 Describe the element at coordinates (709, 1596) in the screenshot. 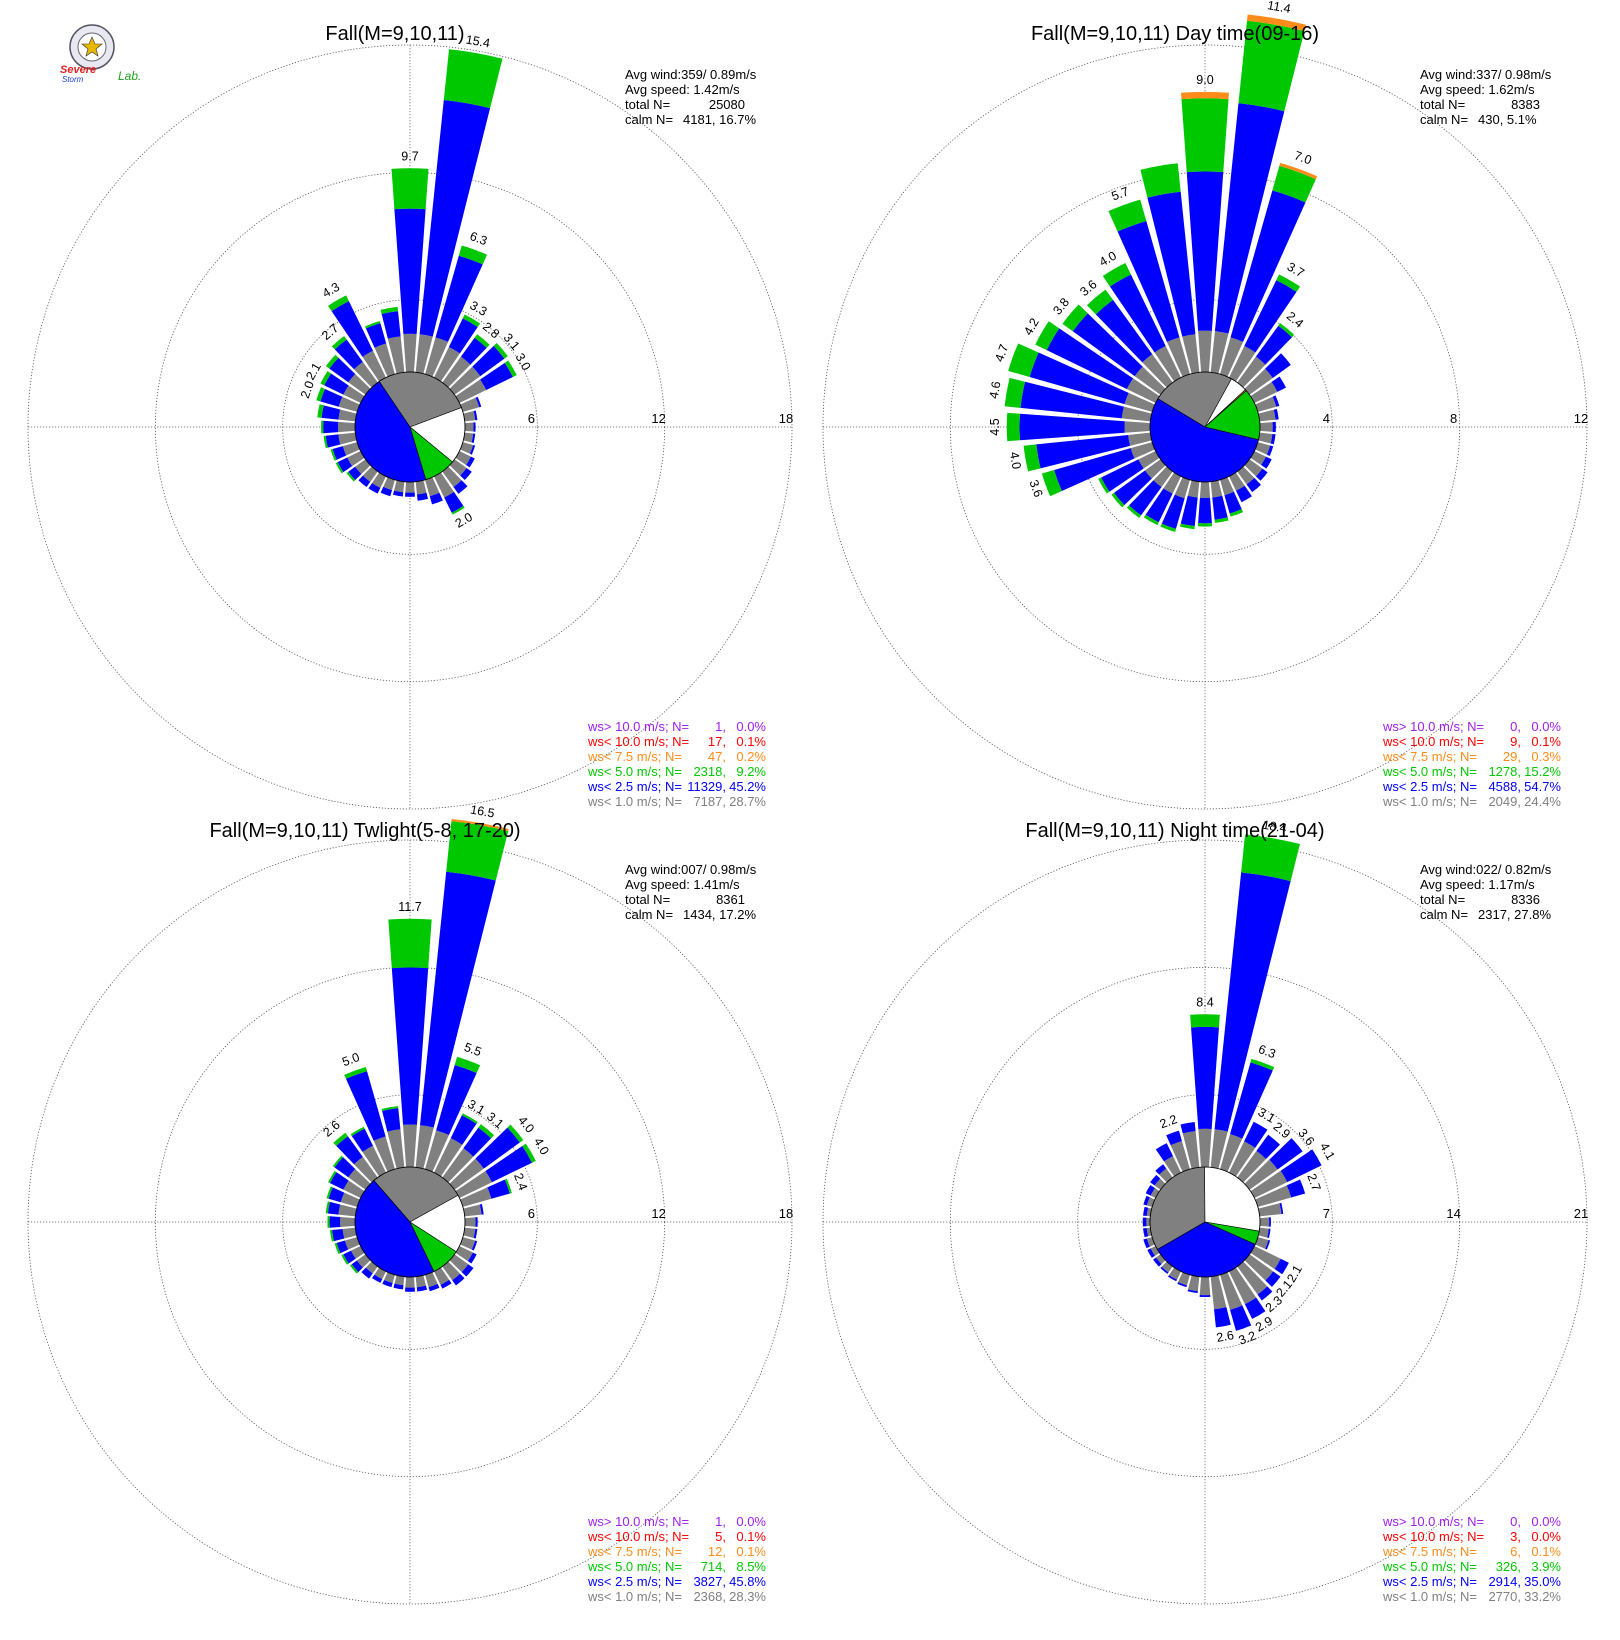

I see `legend-count-lt1: 2368,` at that location.